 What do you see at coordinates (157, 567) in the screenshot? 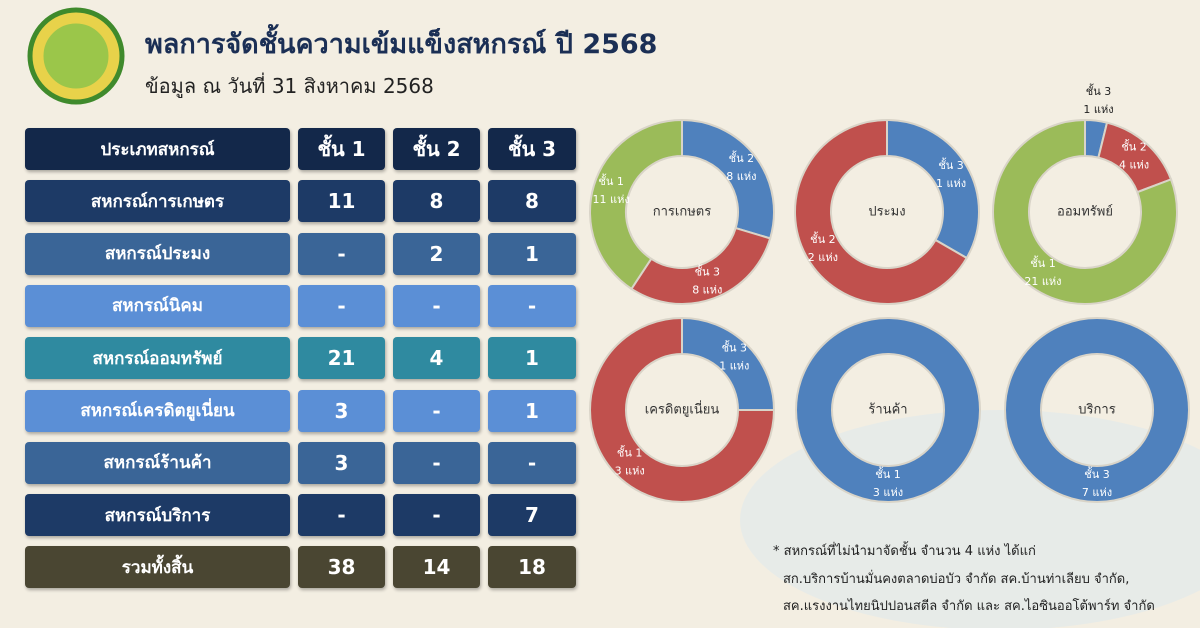
I see `table-cell: รวมทั้งสิ้น` at bounding box center [157, 567].